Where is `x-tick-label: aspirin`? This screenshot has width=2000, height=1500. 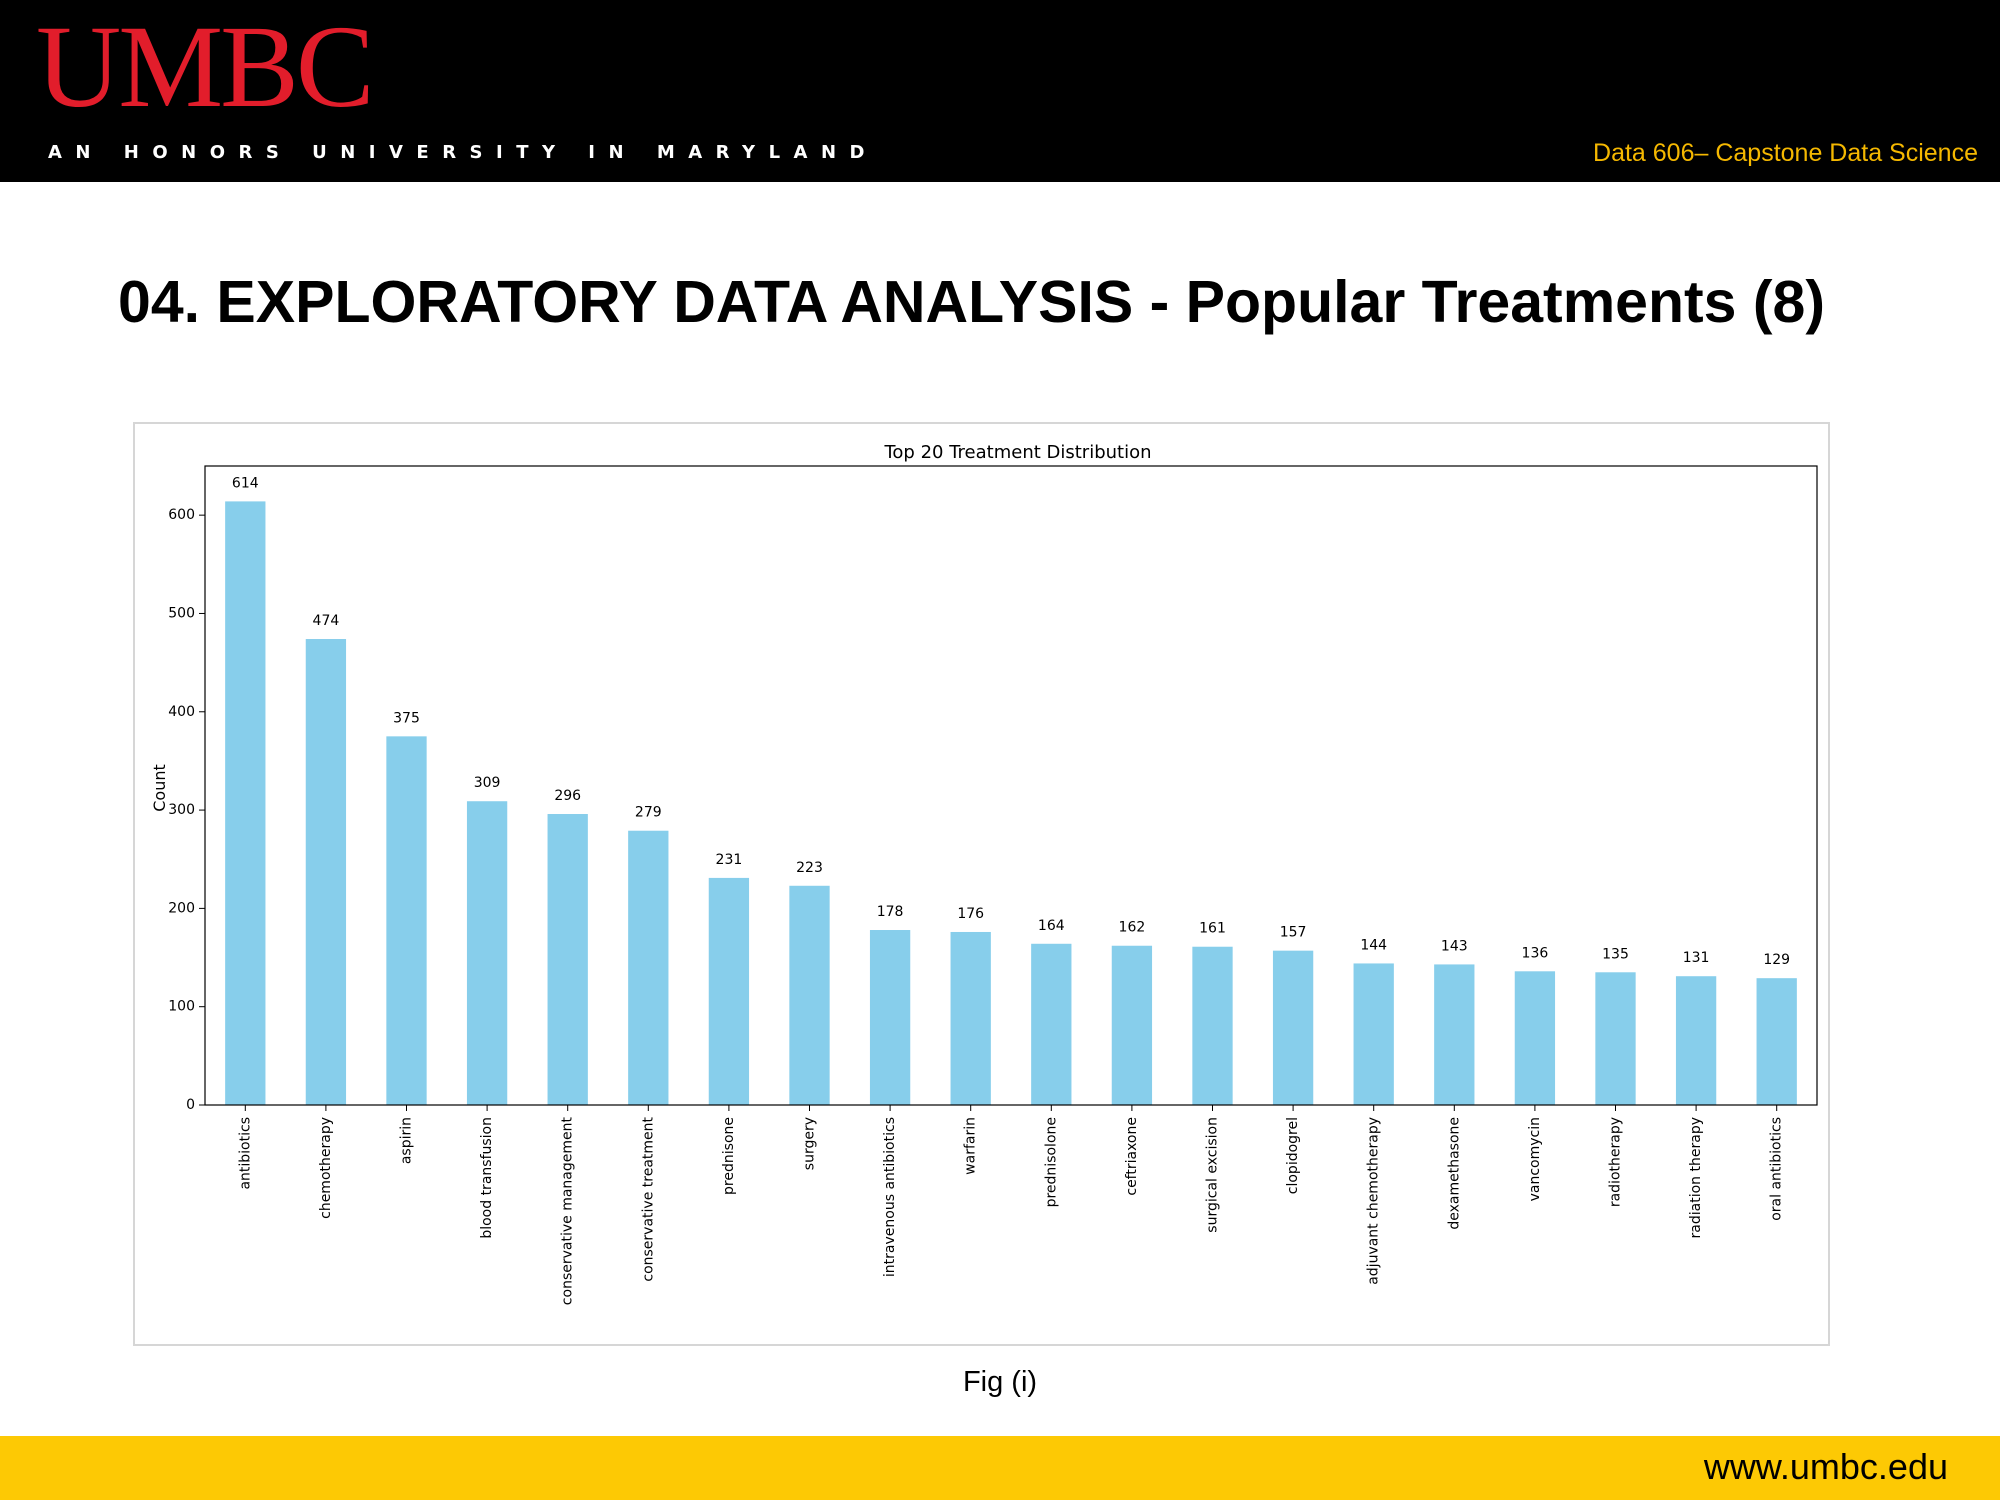
x-tick-label: aspirin is located at coordinates (407, 1140).